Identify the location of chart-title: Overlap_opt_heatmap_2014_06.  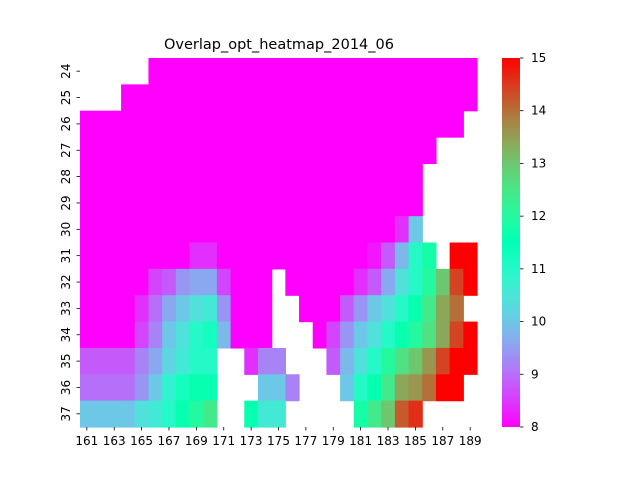
(279, 45).